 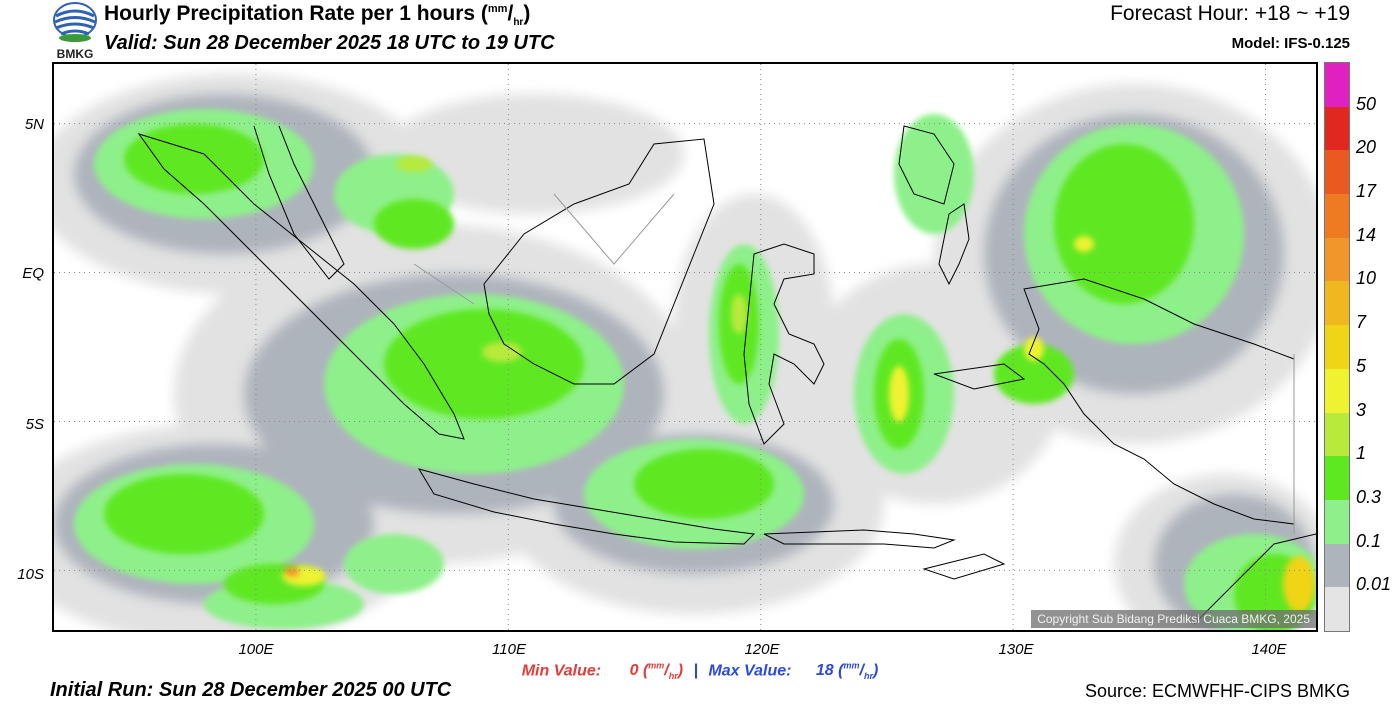 What do you see at coordinates (750, 671) in the screenshot?
I see `max-value-label: Max Value:` at bounding box center [750, 671].